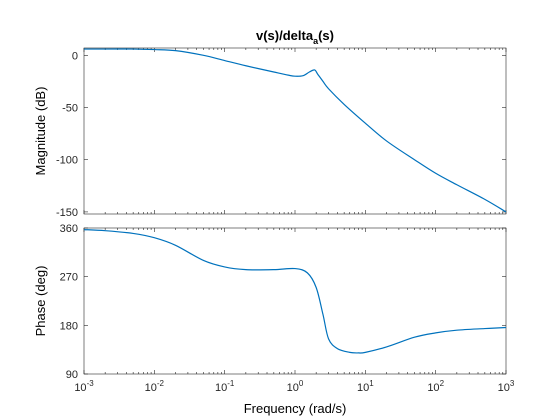 The height and width of the screenshot is (420, 560). What do you see at coordinates (295, 386) in the screenshot?
I see `xtick-label: 10⁰` at bounding box center [295, 386].